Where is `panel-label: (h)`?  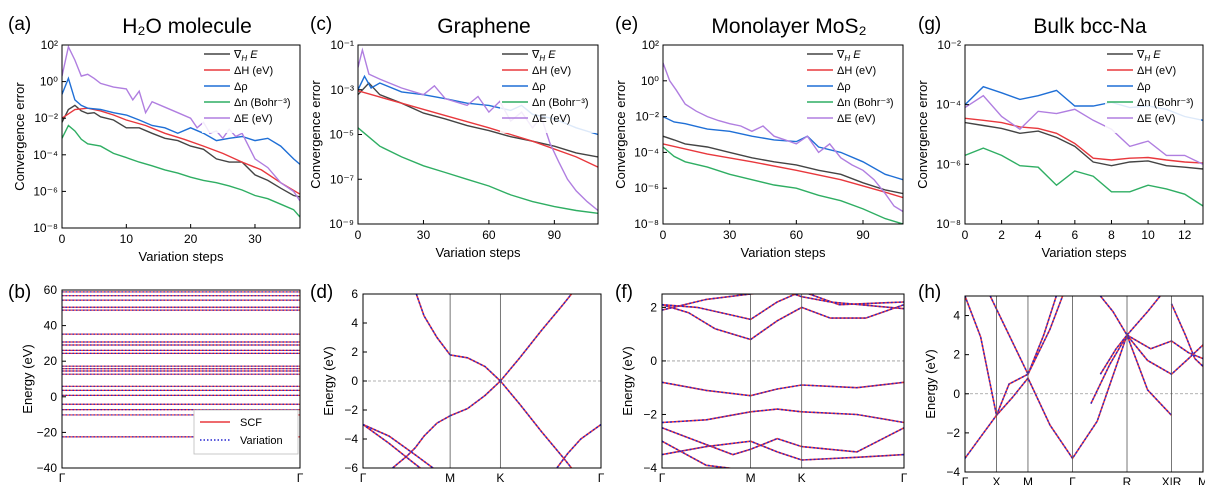
panel-label: (h) is located at coordinates (929, 292).